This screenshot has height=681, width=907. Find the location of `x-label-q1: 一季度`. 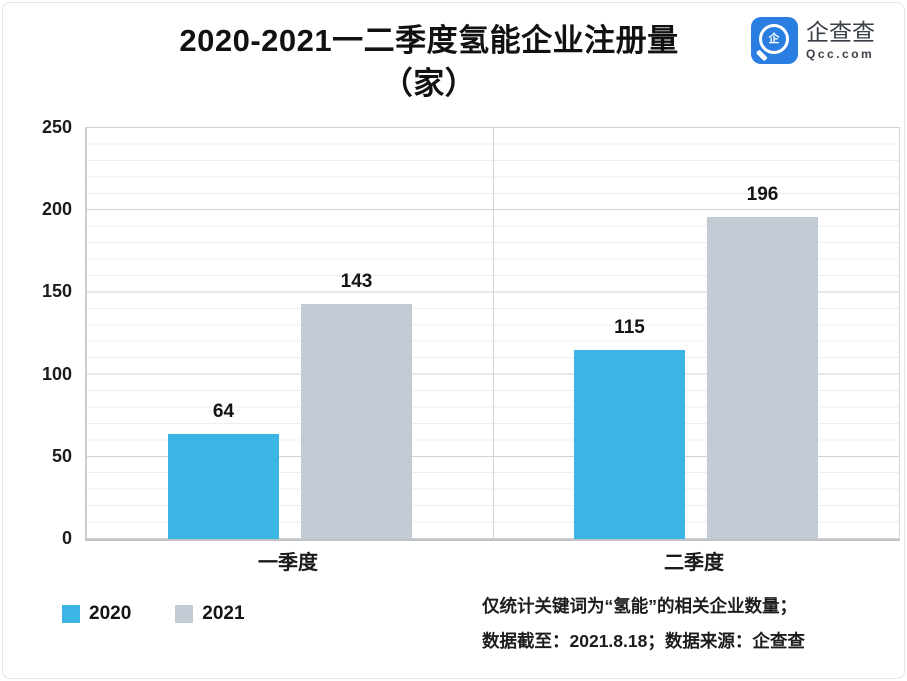

x-label-q1: 一季度 is located at coordinates (288, 563).